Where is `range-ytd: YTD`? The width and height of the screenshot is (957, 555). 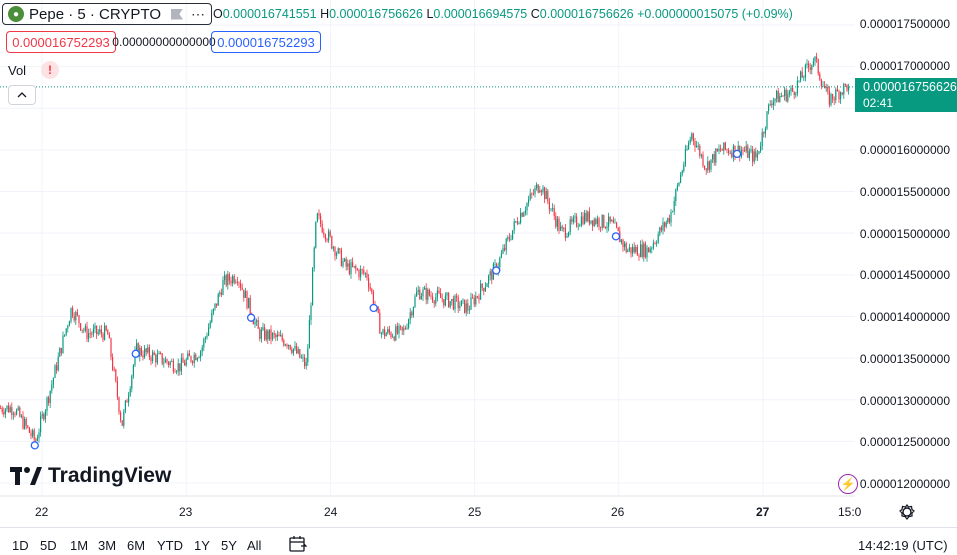 range-ytd: YTD is located at coordinates (170, 545).